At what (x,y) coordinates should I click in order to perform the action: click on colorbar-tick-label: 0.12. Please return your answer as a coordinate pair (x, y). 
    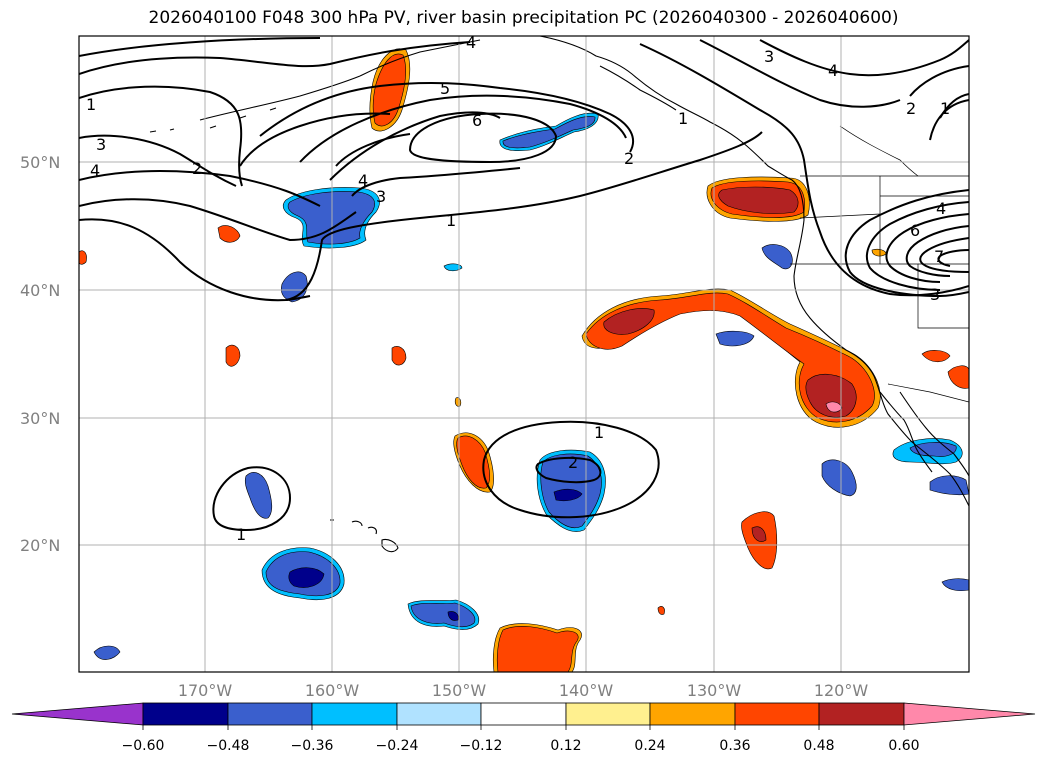
    Looking at the image, I should click on (565, 746).